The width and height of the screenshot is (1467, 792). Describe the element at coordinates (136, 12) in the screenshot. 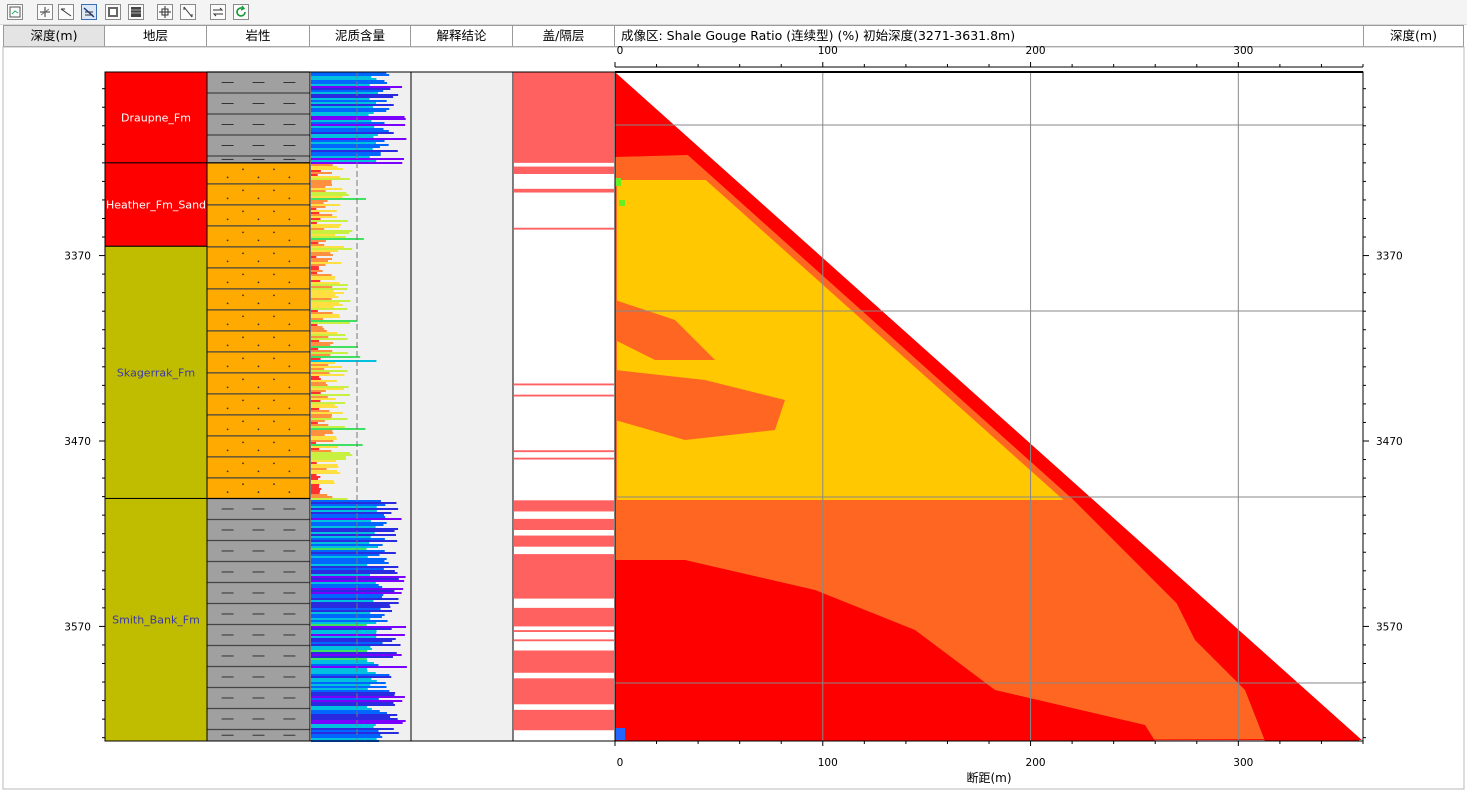

I see `grid-fill-icon` at that location.